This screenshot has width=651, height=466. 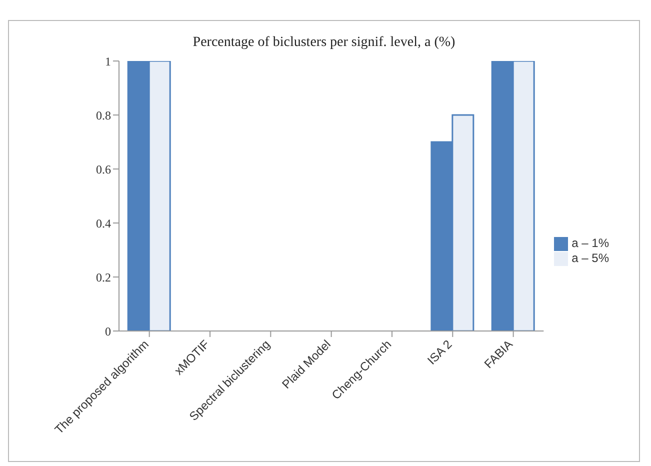 I want to click on chart-title: Percentage of biclusters per signif. level, a (%), so click(x=324, y=43).